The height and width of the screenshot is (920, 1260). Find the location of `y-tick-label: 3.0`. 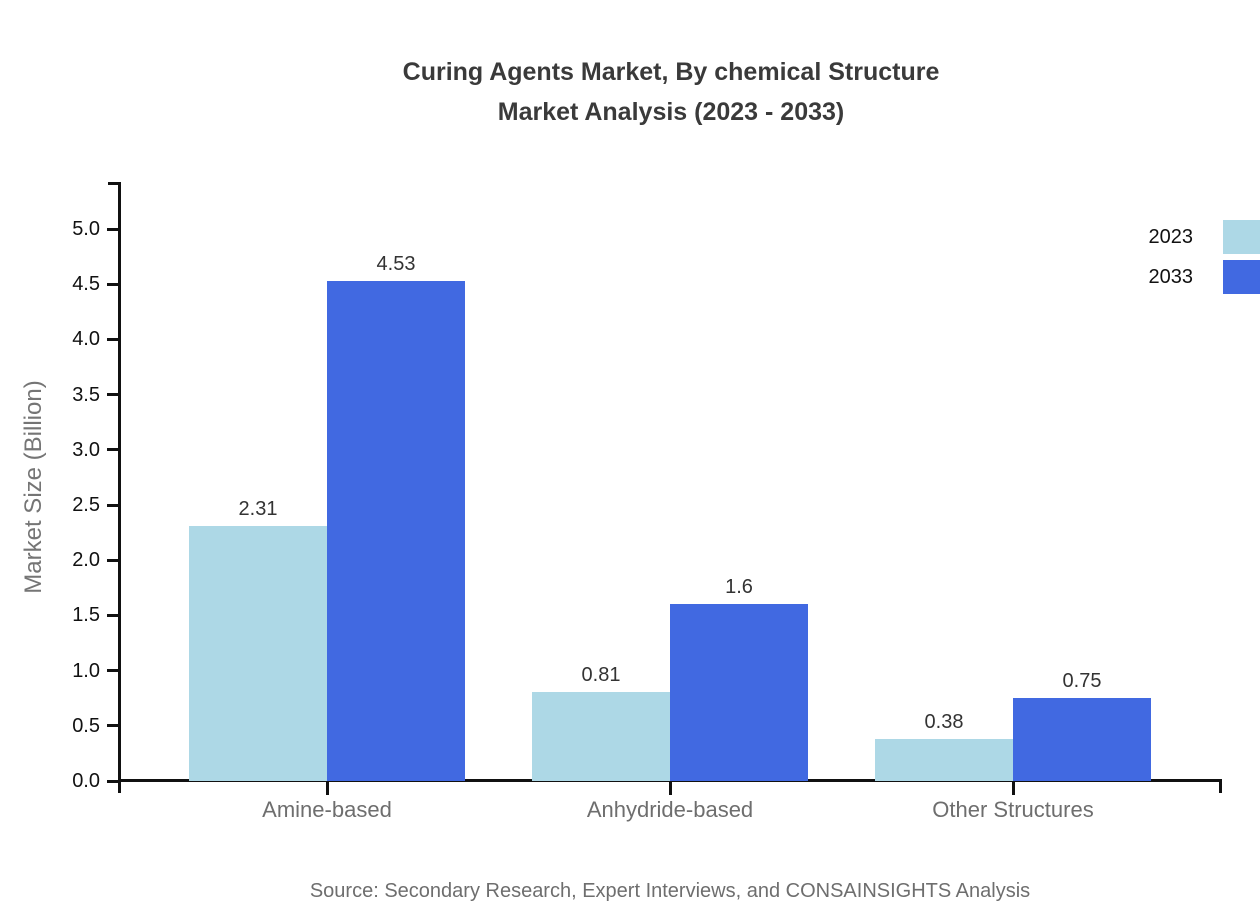

y-tick-label: 3.0 is located at coordinates (86, 449).